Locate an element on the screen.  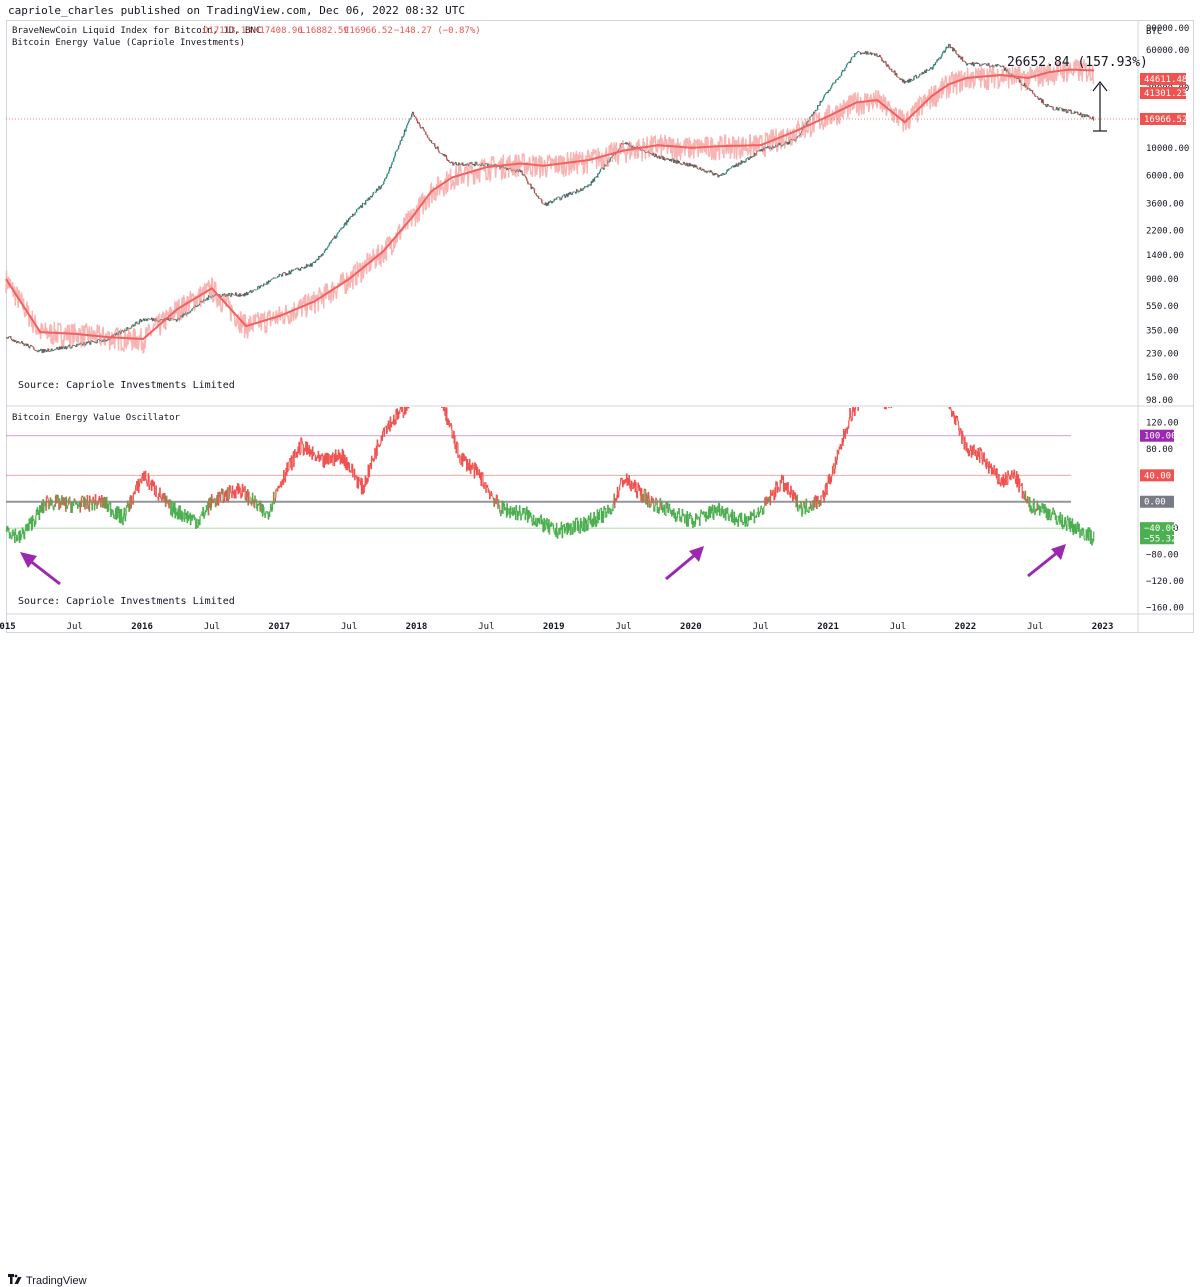
osc-tick-label: −80.00 is located at coordinates (1162, 556).